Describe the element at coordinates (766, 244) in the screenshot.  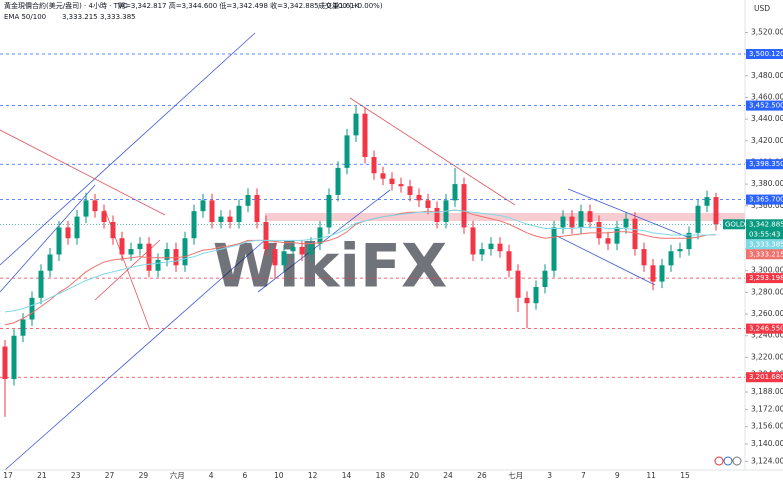
I see `ema-label: 3,333.385` at that location.